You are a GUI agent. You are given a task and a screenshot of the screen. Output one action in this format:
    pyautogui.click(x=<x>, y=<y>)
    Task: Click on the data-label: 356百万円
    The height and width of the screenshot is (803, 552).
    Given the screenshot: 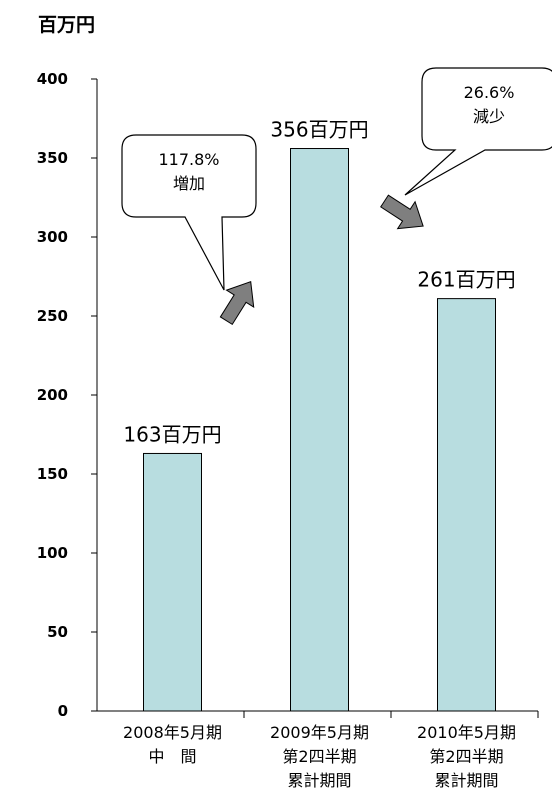 What is the action you would take?
    pyautogui.click(x=319, y=130)
    